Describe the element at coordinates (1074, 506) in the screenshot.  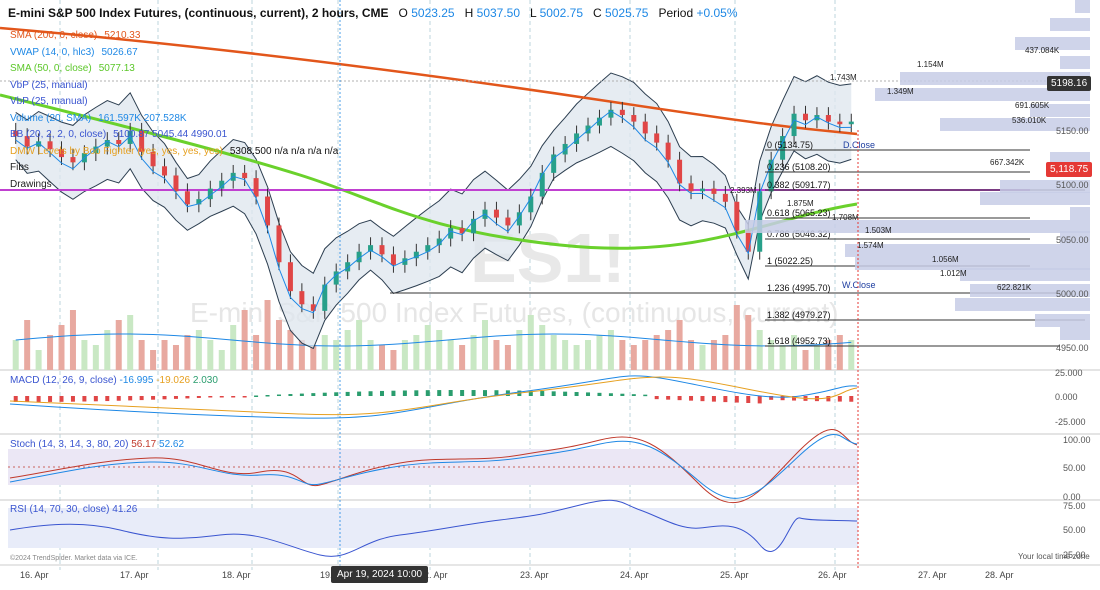
I see `rsi-axis-tick: 75.00` at that location.